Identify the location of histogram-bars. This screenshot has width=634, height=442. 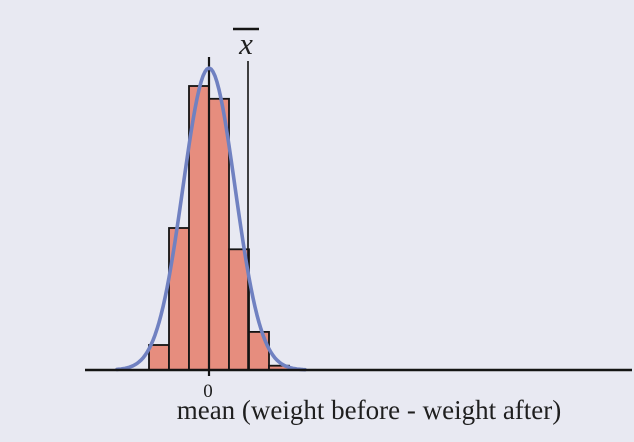
(219, 228).